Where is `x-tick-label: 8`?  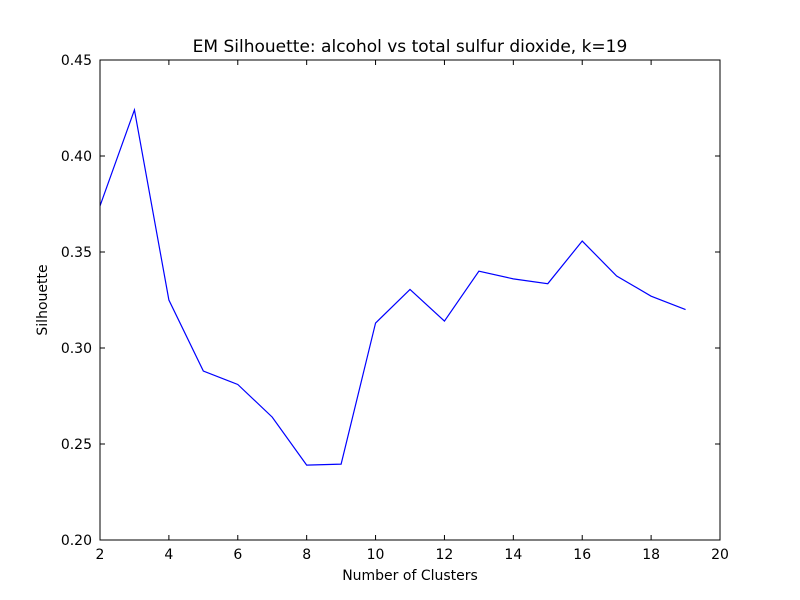
x-tick-label: 8 is located at coordinates (306, 555).